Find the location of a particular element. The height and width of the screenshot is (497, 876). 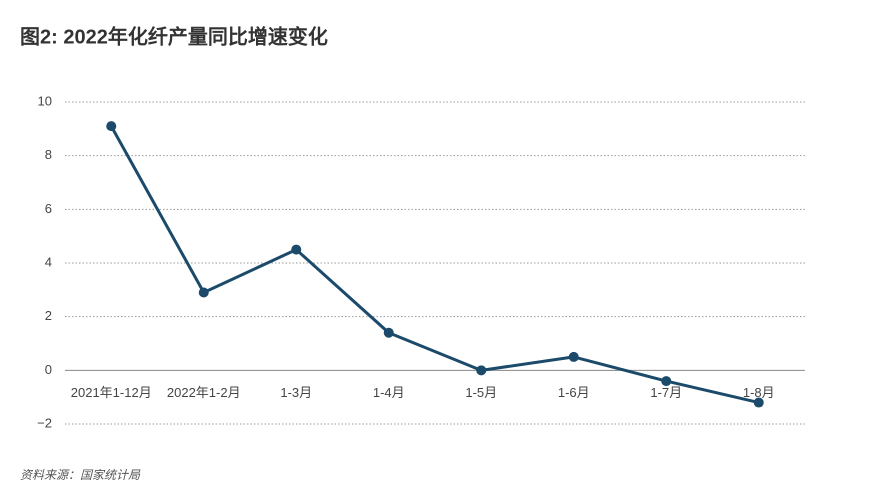

x-tick-label: 2021年1-12月 is located at coordinates (111, 392).